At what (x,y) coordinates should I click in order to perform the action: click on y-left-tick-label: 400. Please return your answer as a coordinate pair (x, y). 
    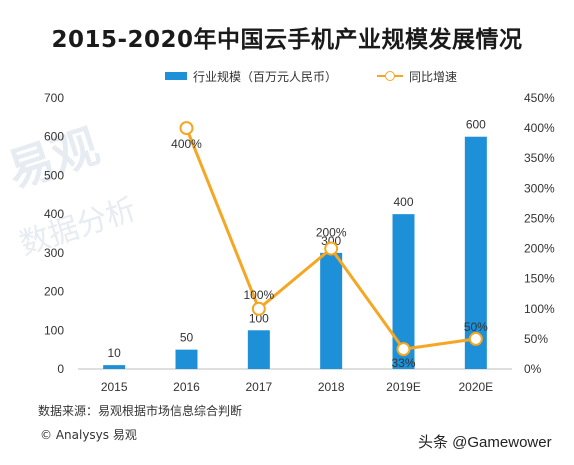
    Looking at the image, I should click on (54, 214).